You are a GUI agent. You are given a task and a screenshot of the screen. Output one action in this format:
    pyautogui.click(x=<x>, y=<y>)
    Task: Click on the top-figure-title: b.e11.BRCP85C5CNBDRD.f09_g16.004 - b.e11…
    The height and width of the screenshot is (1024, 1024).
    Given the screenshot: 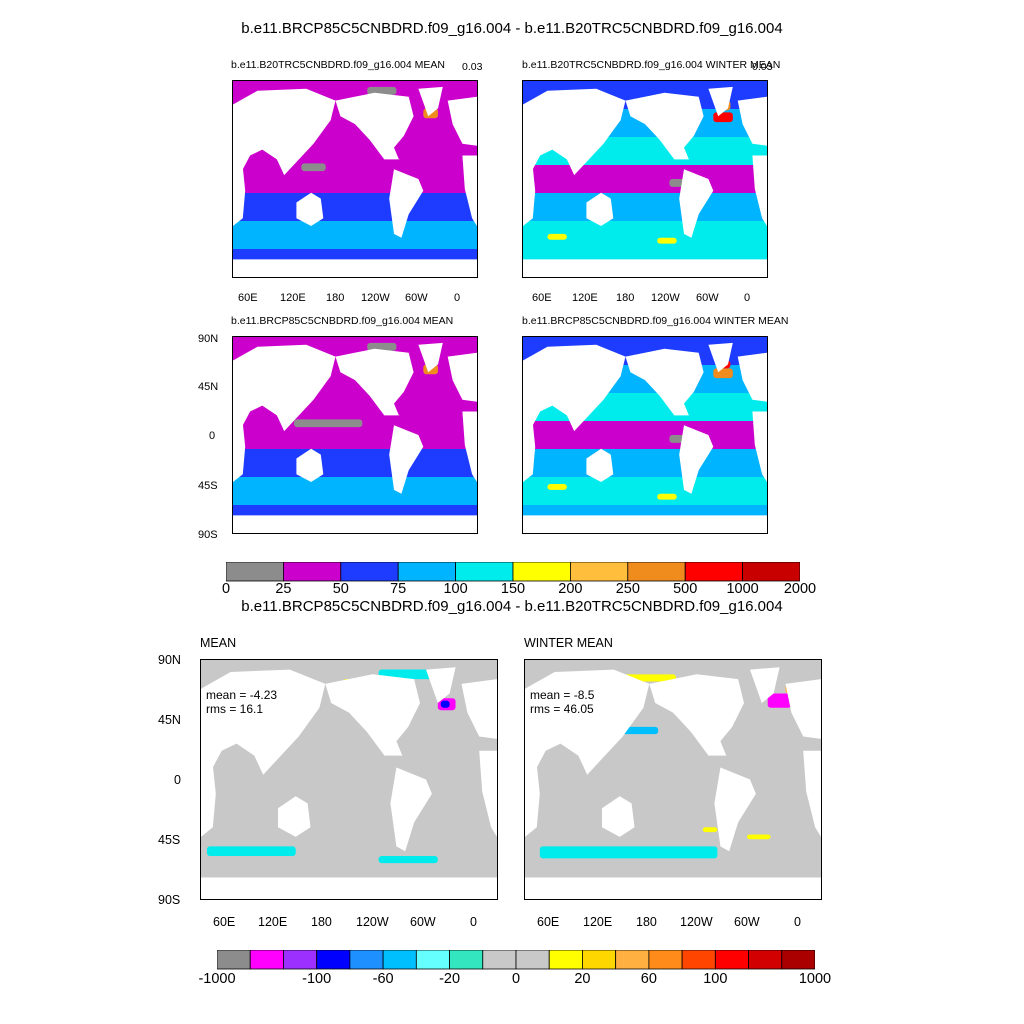 What is the action you would take?
    pyautogui.click(x=512, y=28)
    